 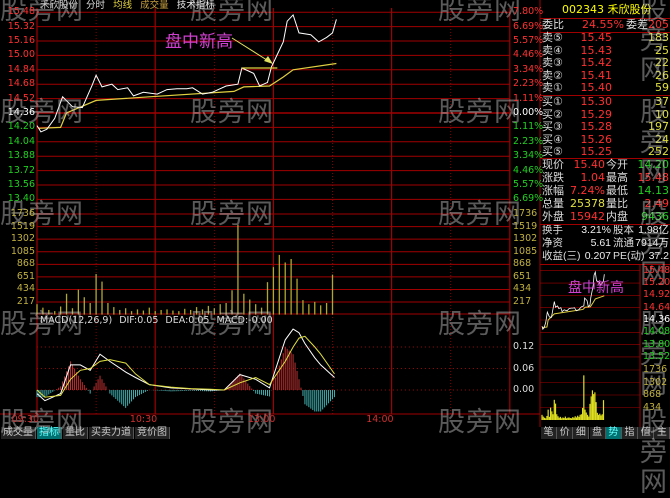 What do you see at coordinates (589, 164) in the screenshot?
I see `stat-value: 15.40` at bounding box center [589, 164].